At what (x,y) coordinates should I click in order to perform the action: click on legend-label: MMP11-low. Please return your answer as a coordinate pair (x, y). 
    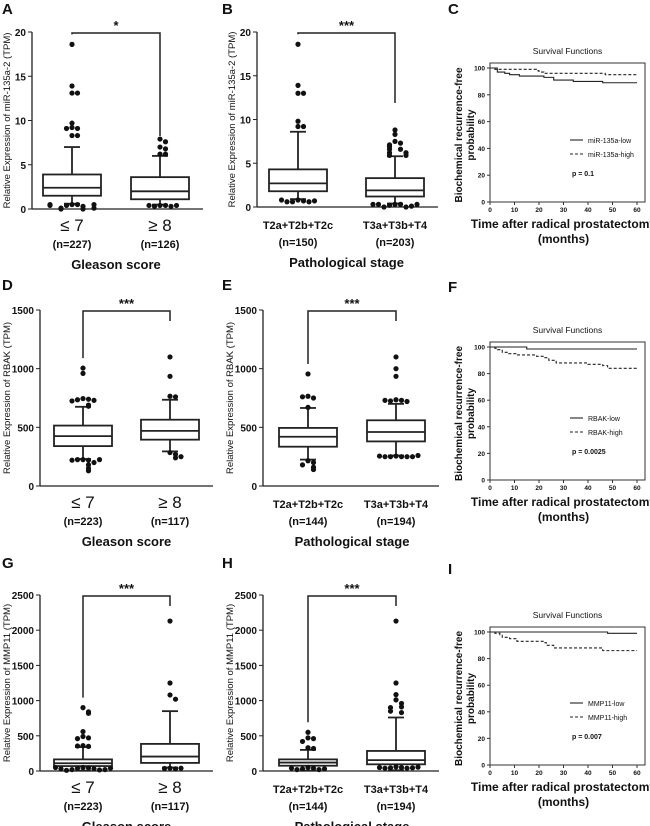
    Looking at the image, I should click on (606, 704).